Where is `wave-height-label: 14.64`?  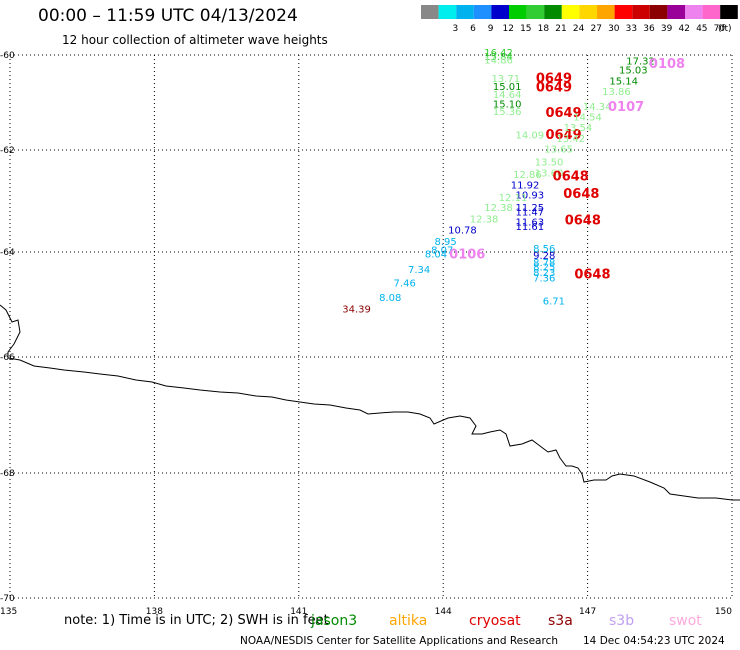 wave-height-label: 14.64 is located at coordinates (507, 95).